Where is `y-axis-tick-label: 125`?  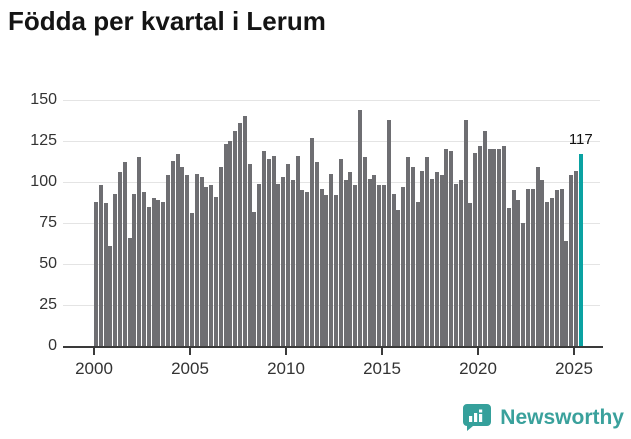 y-axis-tick-label: 125 is located at coordinates (43, 140).